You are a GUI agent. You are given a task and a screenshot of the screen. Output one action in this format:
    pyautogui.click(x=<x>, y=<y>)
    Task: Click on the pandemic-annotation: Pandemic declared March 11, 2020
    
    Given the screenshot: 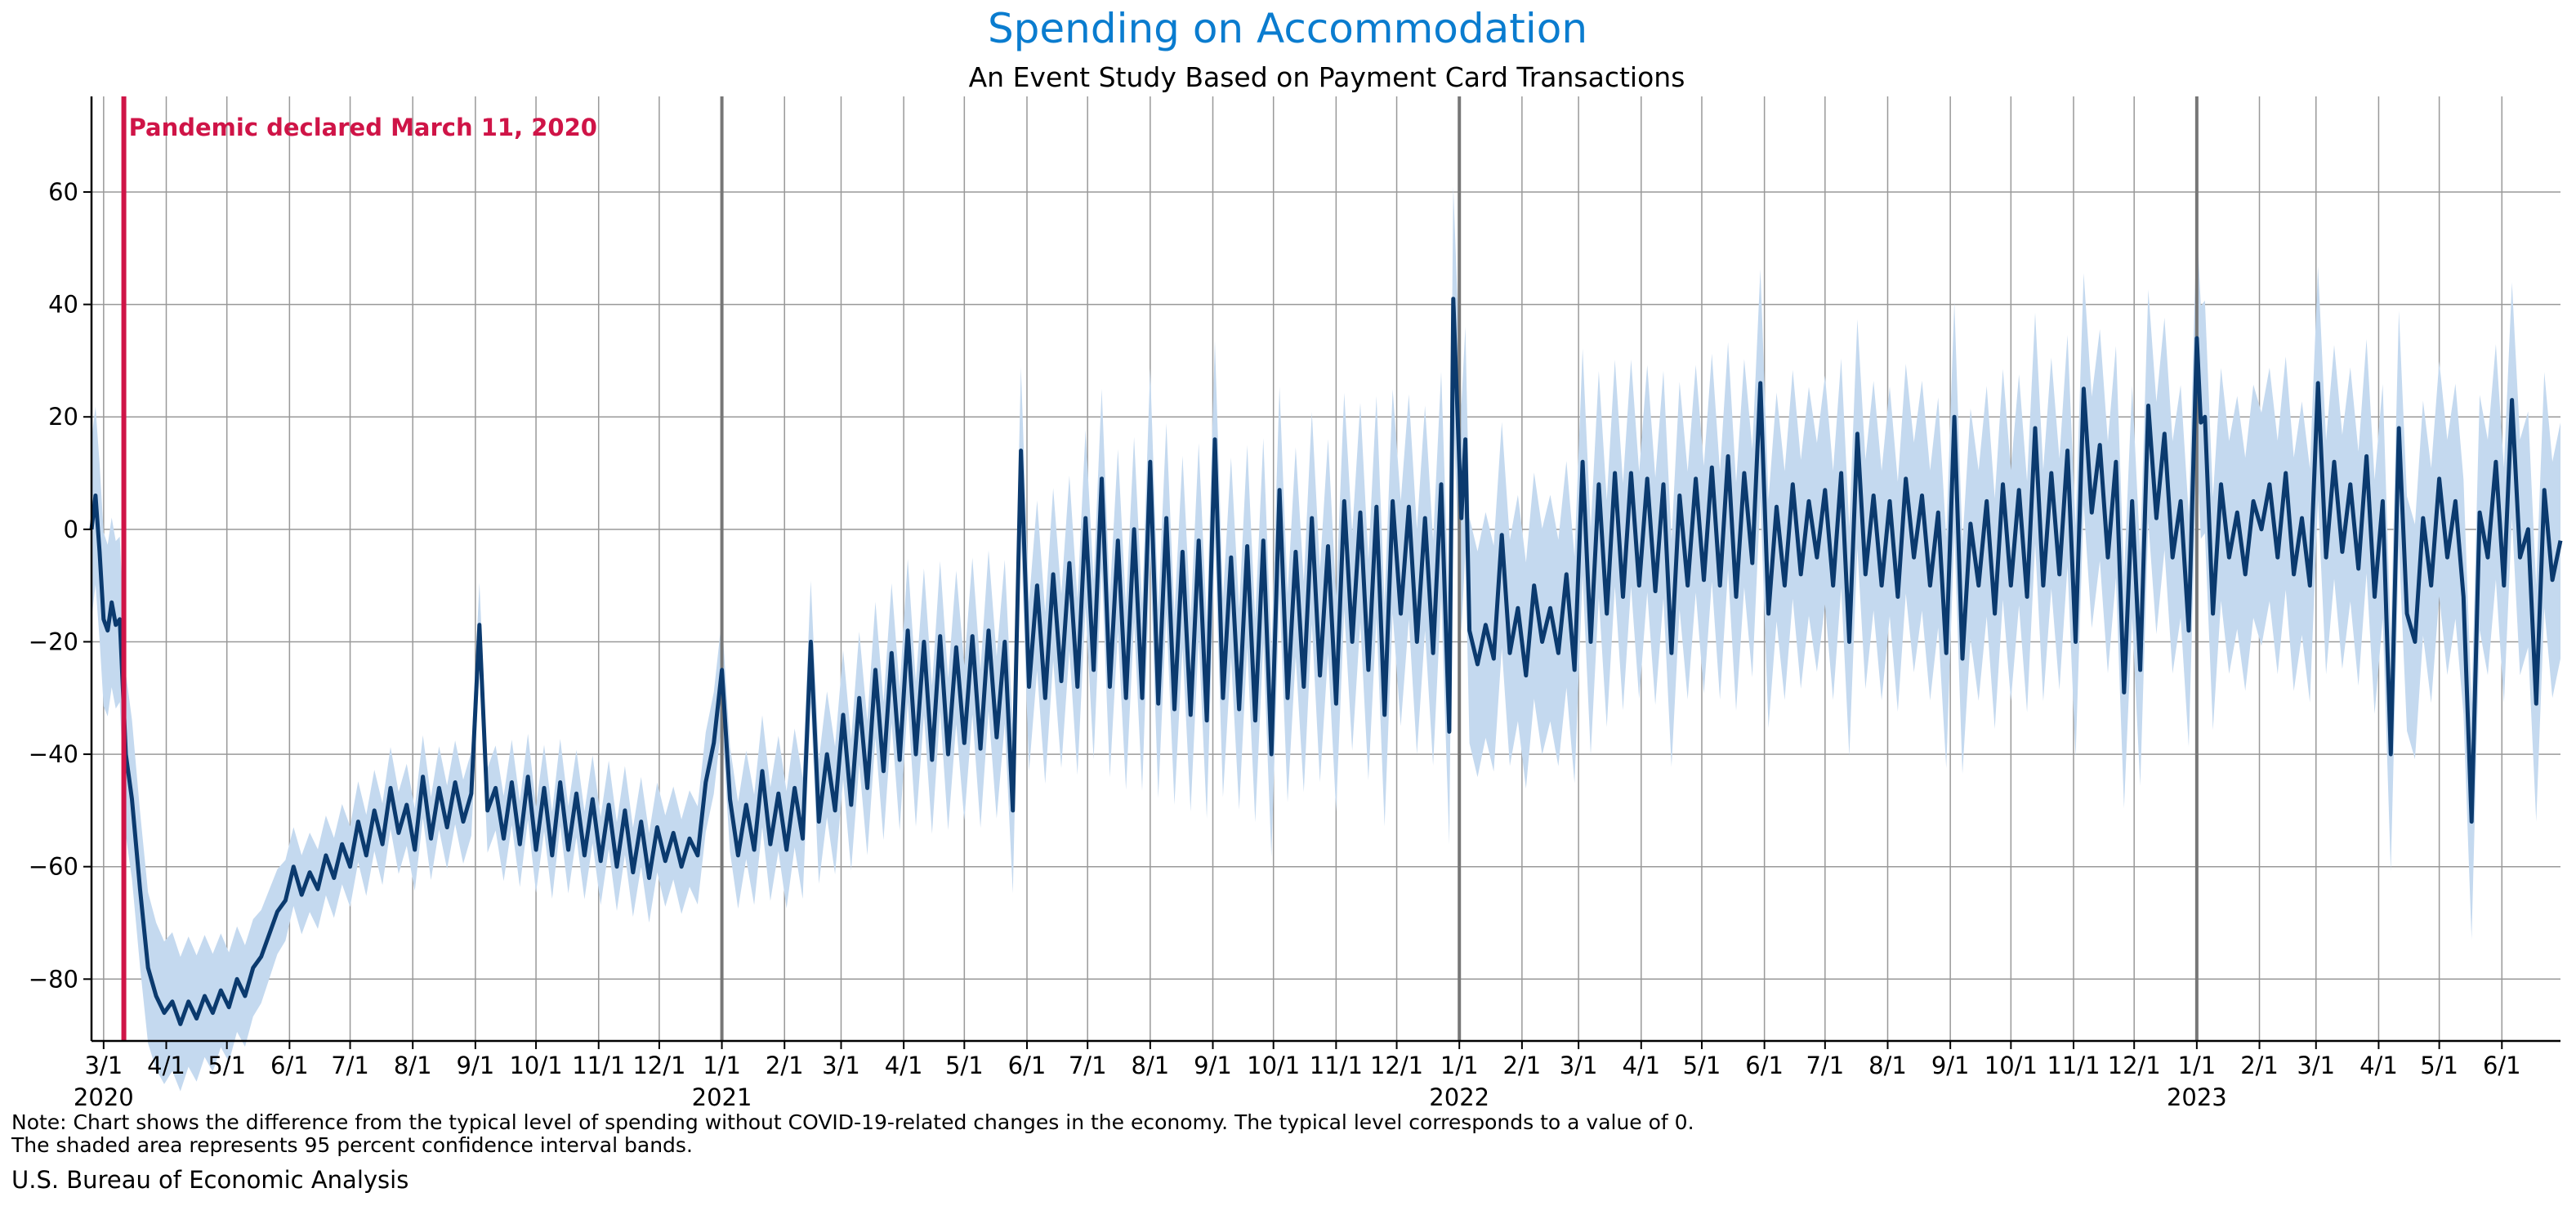 What is the action you would take?
    pyautogui.click(x=363, y=127)
    